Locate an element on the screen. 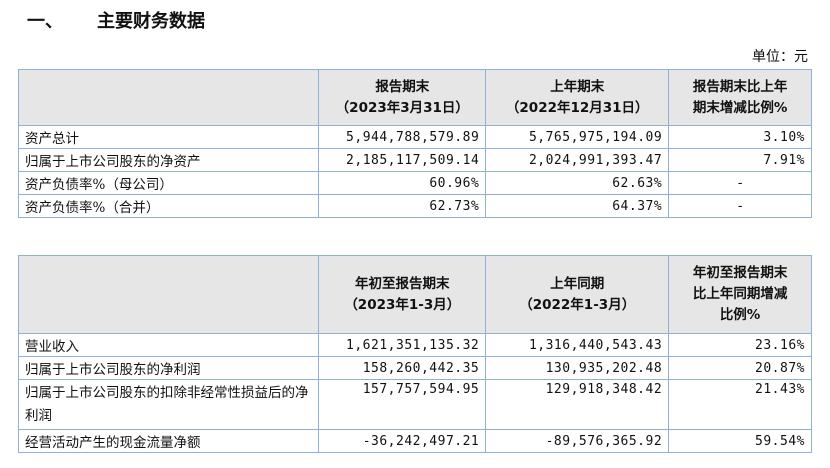 Image resolution: width=830 pixels, height=468 pixels. header-line: 上年期末 is located at coordinates (577, 86).